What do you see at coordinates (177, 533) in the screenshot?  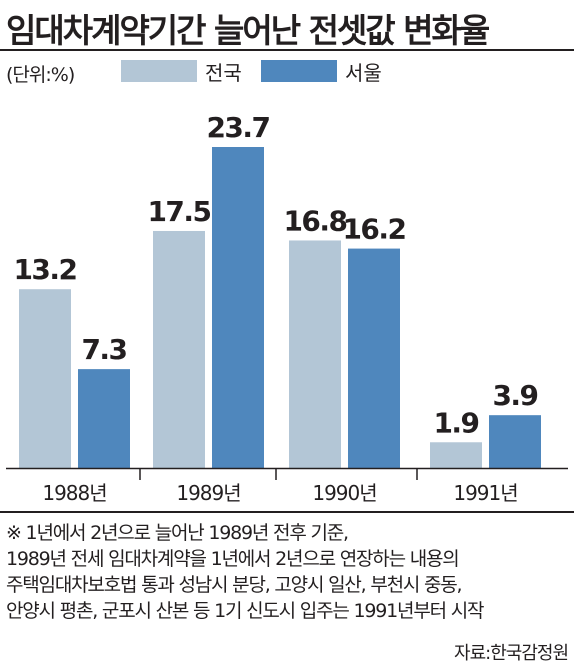 I see `footnote-line: ※ 1년에서 2년으로 늘어난 1989년 전후 기준,` at bounding box center [177, 533].